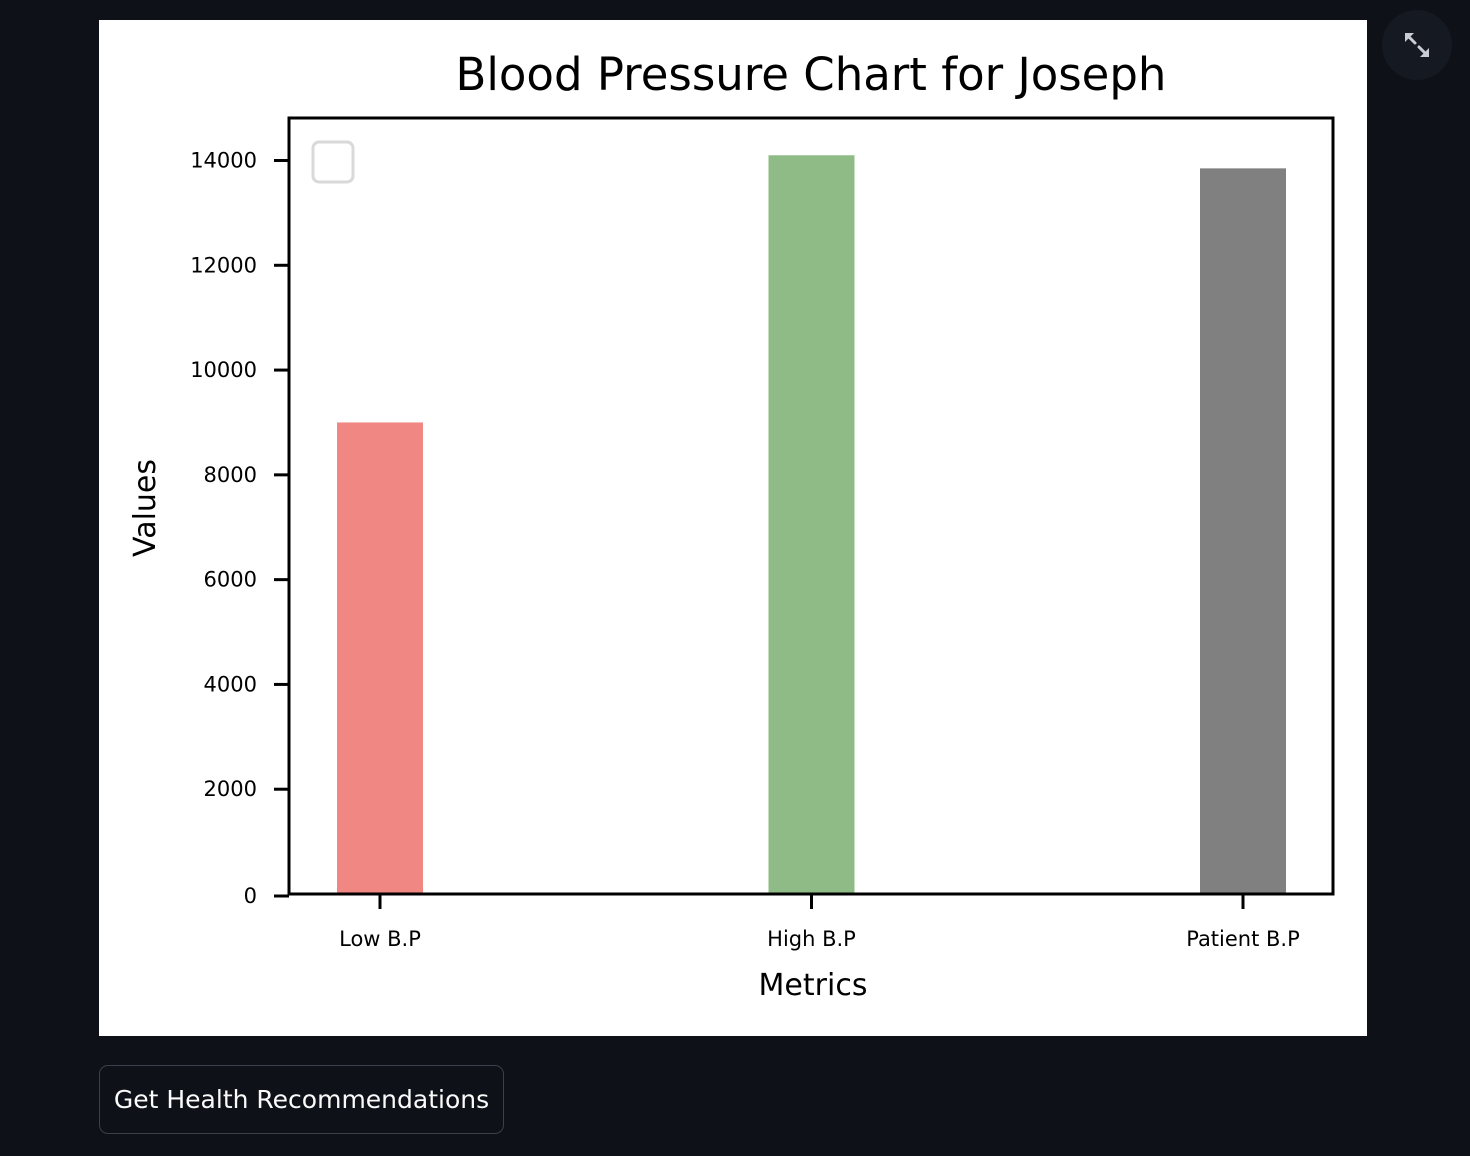 Image resolution: width=1470 pixels, height=1156 pixels. I want to click on y-axis-label: Values, so click(145, 508).